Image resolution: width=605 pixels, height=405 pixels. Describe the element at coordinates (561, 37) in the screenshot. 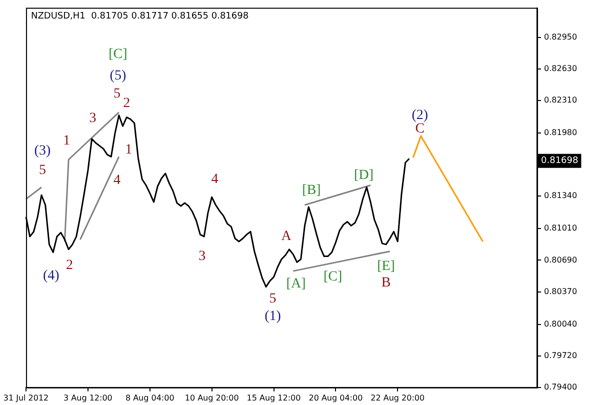

I see `y-tick-label: 0.82950` at that location.